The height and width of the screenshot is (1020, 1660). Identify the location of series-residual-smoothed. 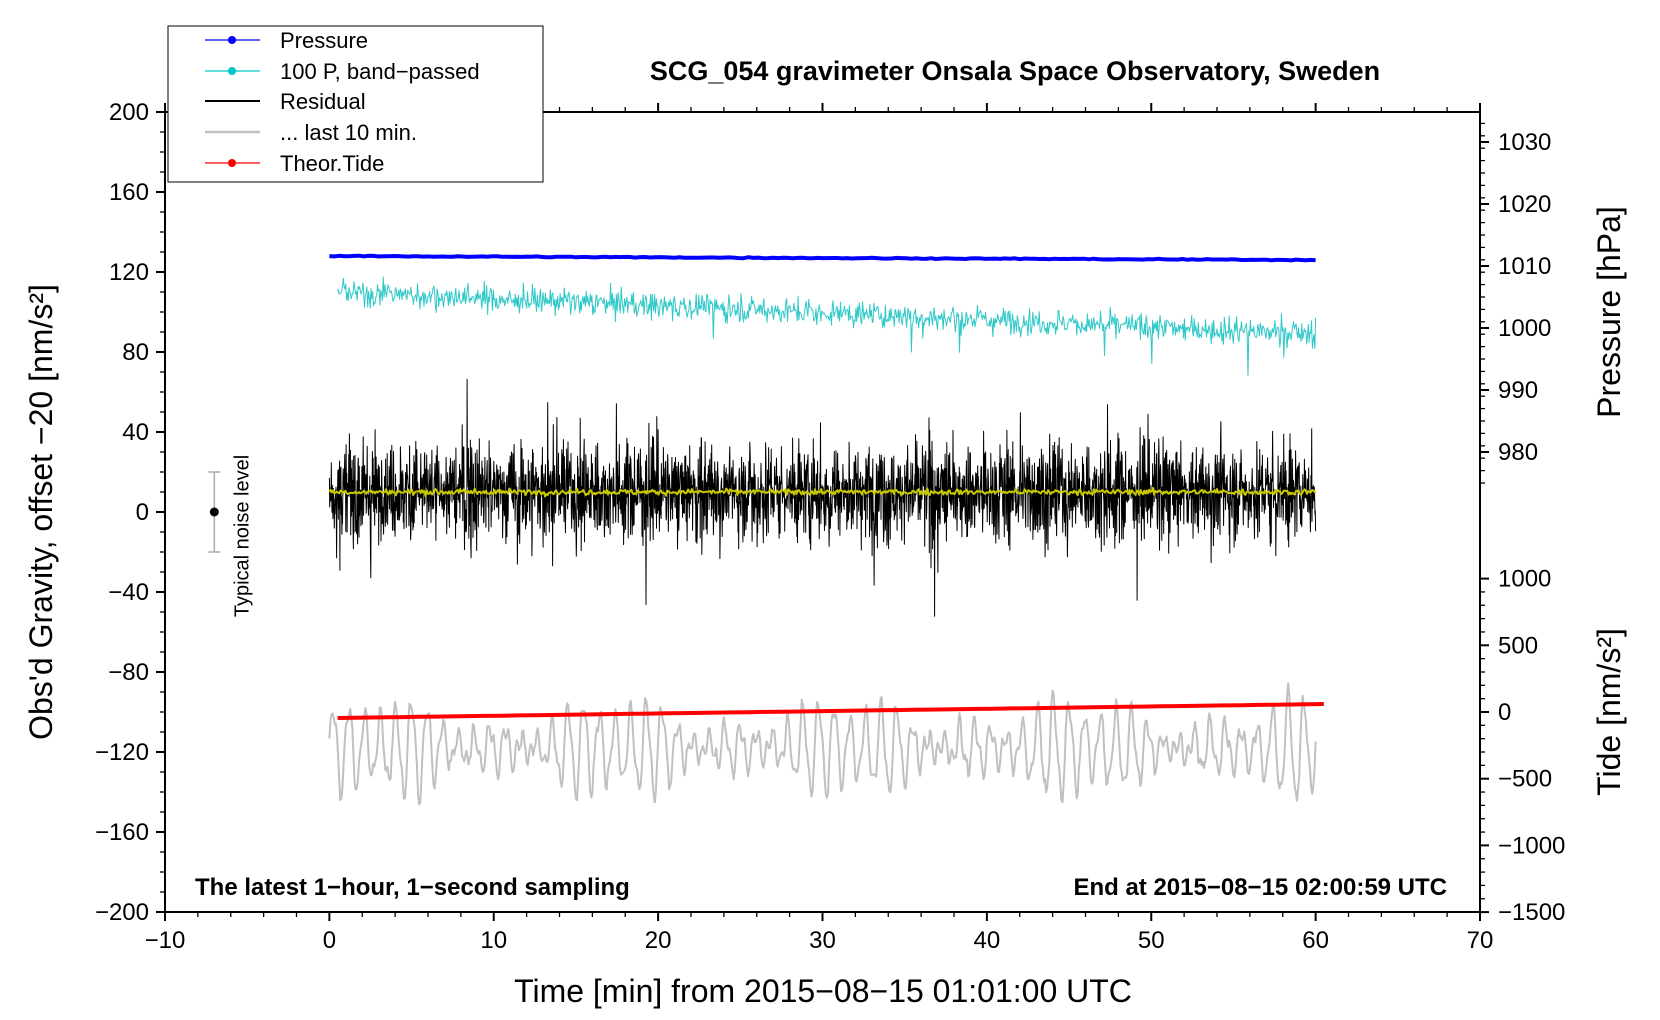
(822, 492).